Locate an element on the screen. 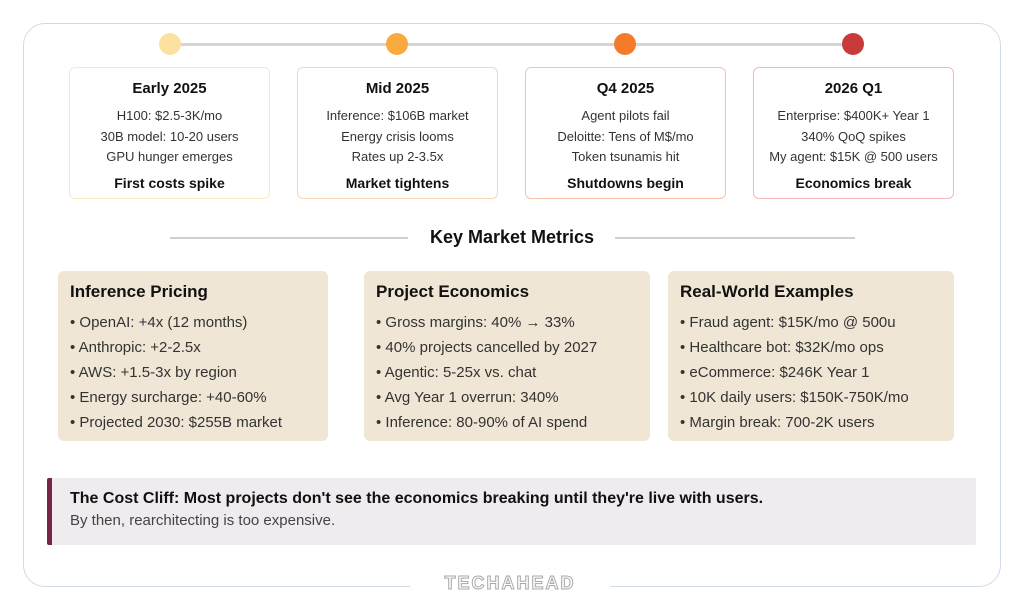  timeline-dot-q4-2025 is located at coordinates (625, 44).